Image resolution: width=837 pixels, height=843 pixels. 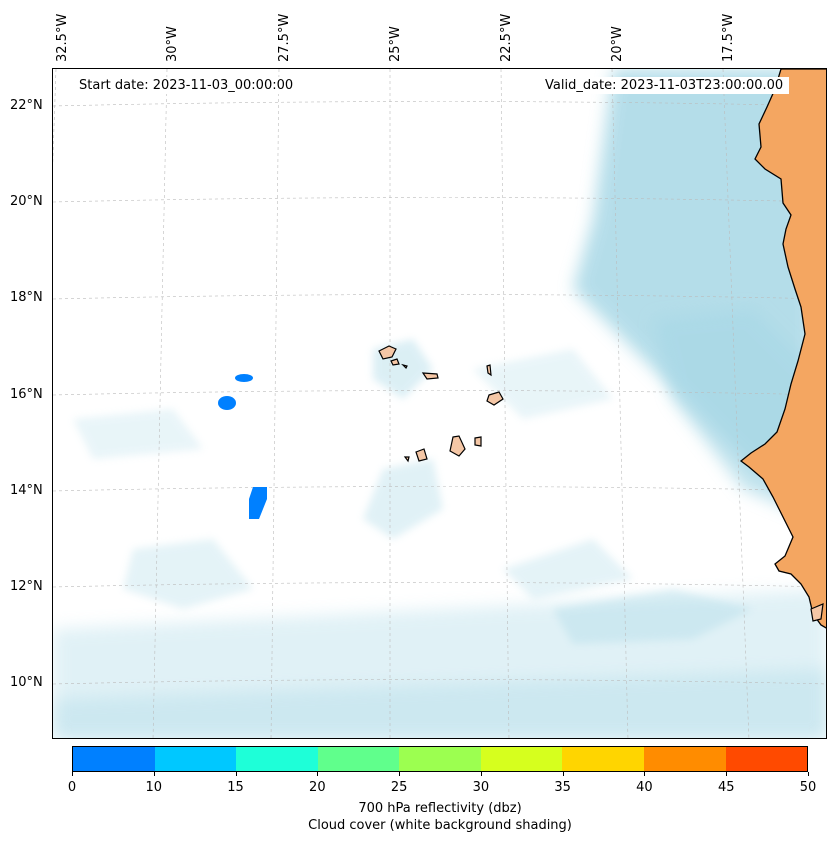 What do you see at coordinates (172, 44) in the screenshot?
I see `lon-label-30W: 30°W` at bounding box center [172, 44].